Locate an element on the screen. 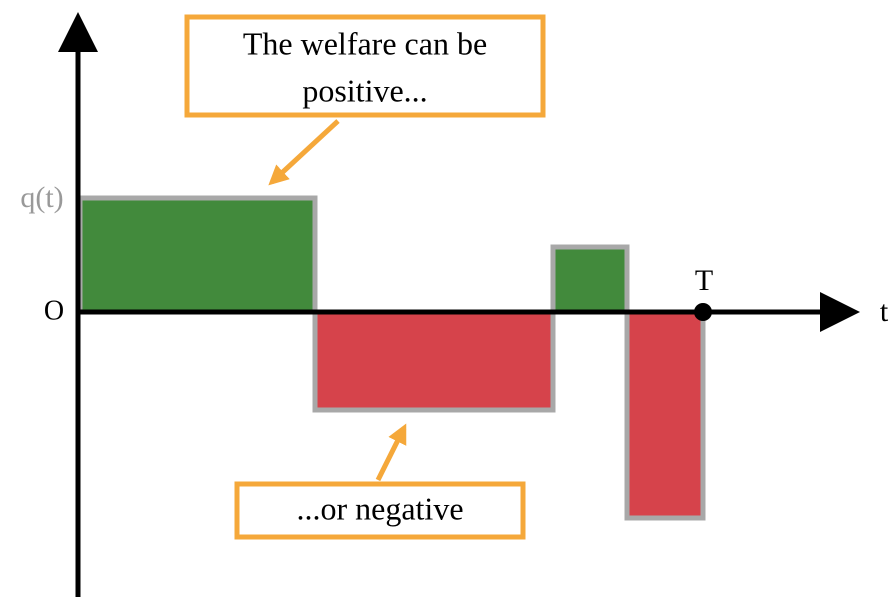  end-label: T is located at coordinates (704, 280).